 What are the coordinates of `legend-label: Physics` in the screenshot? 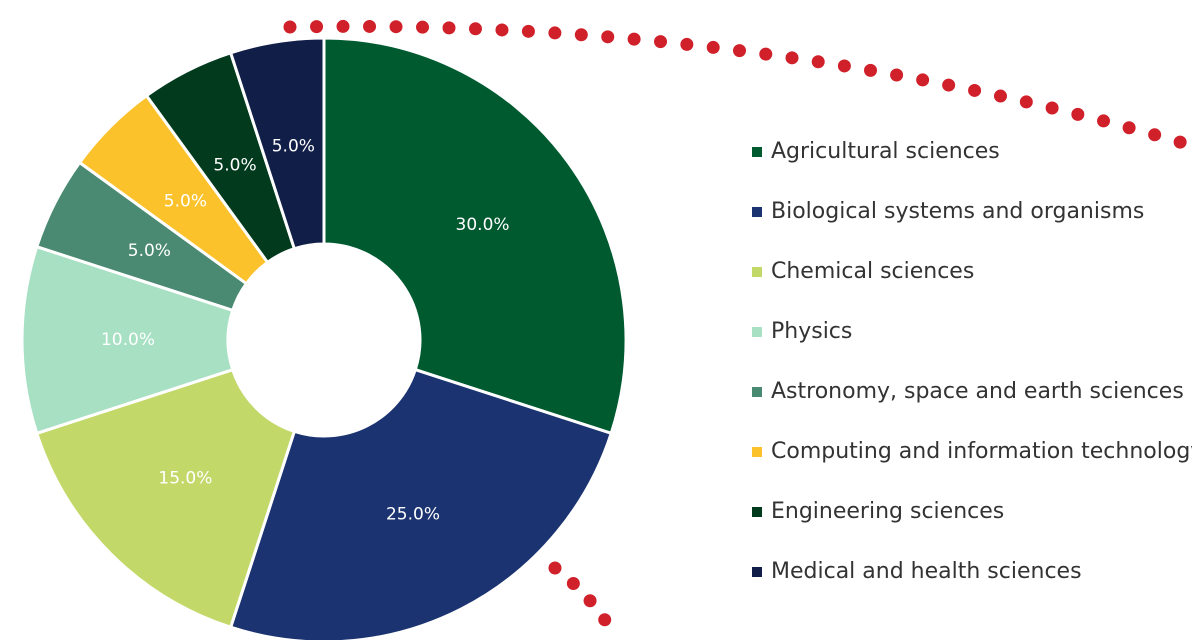 It's located at (811, 331).